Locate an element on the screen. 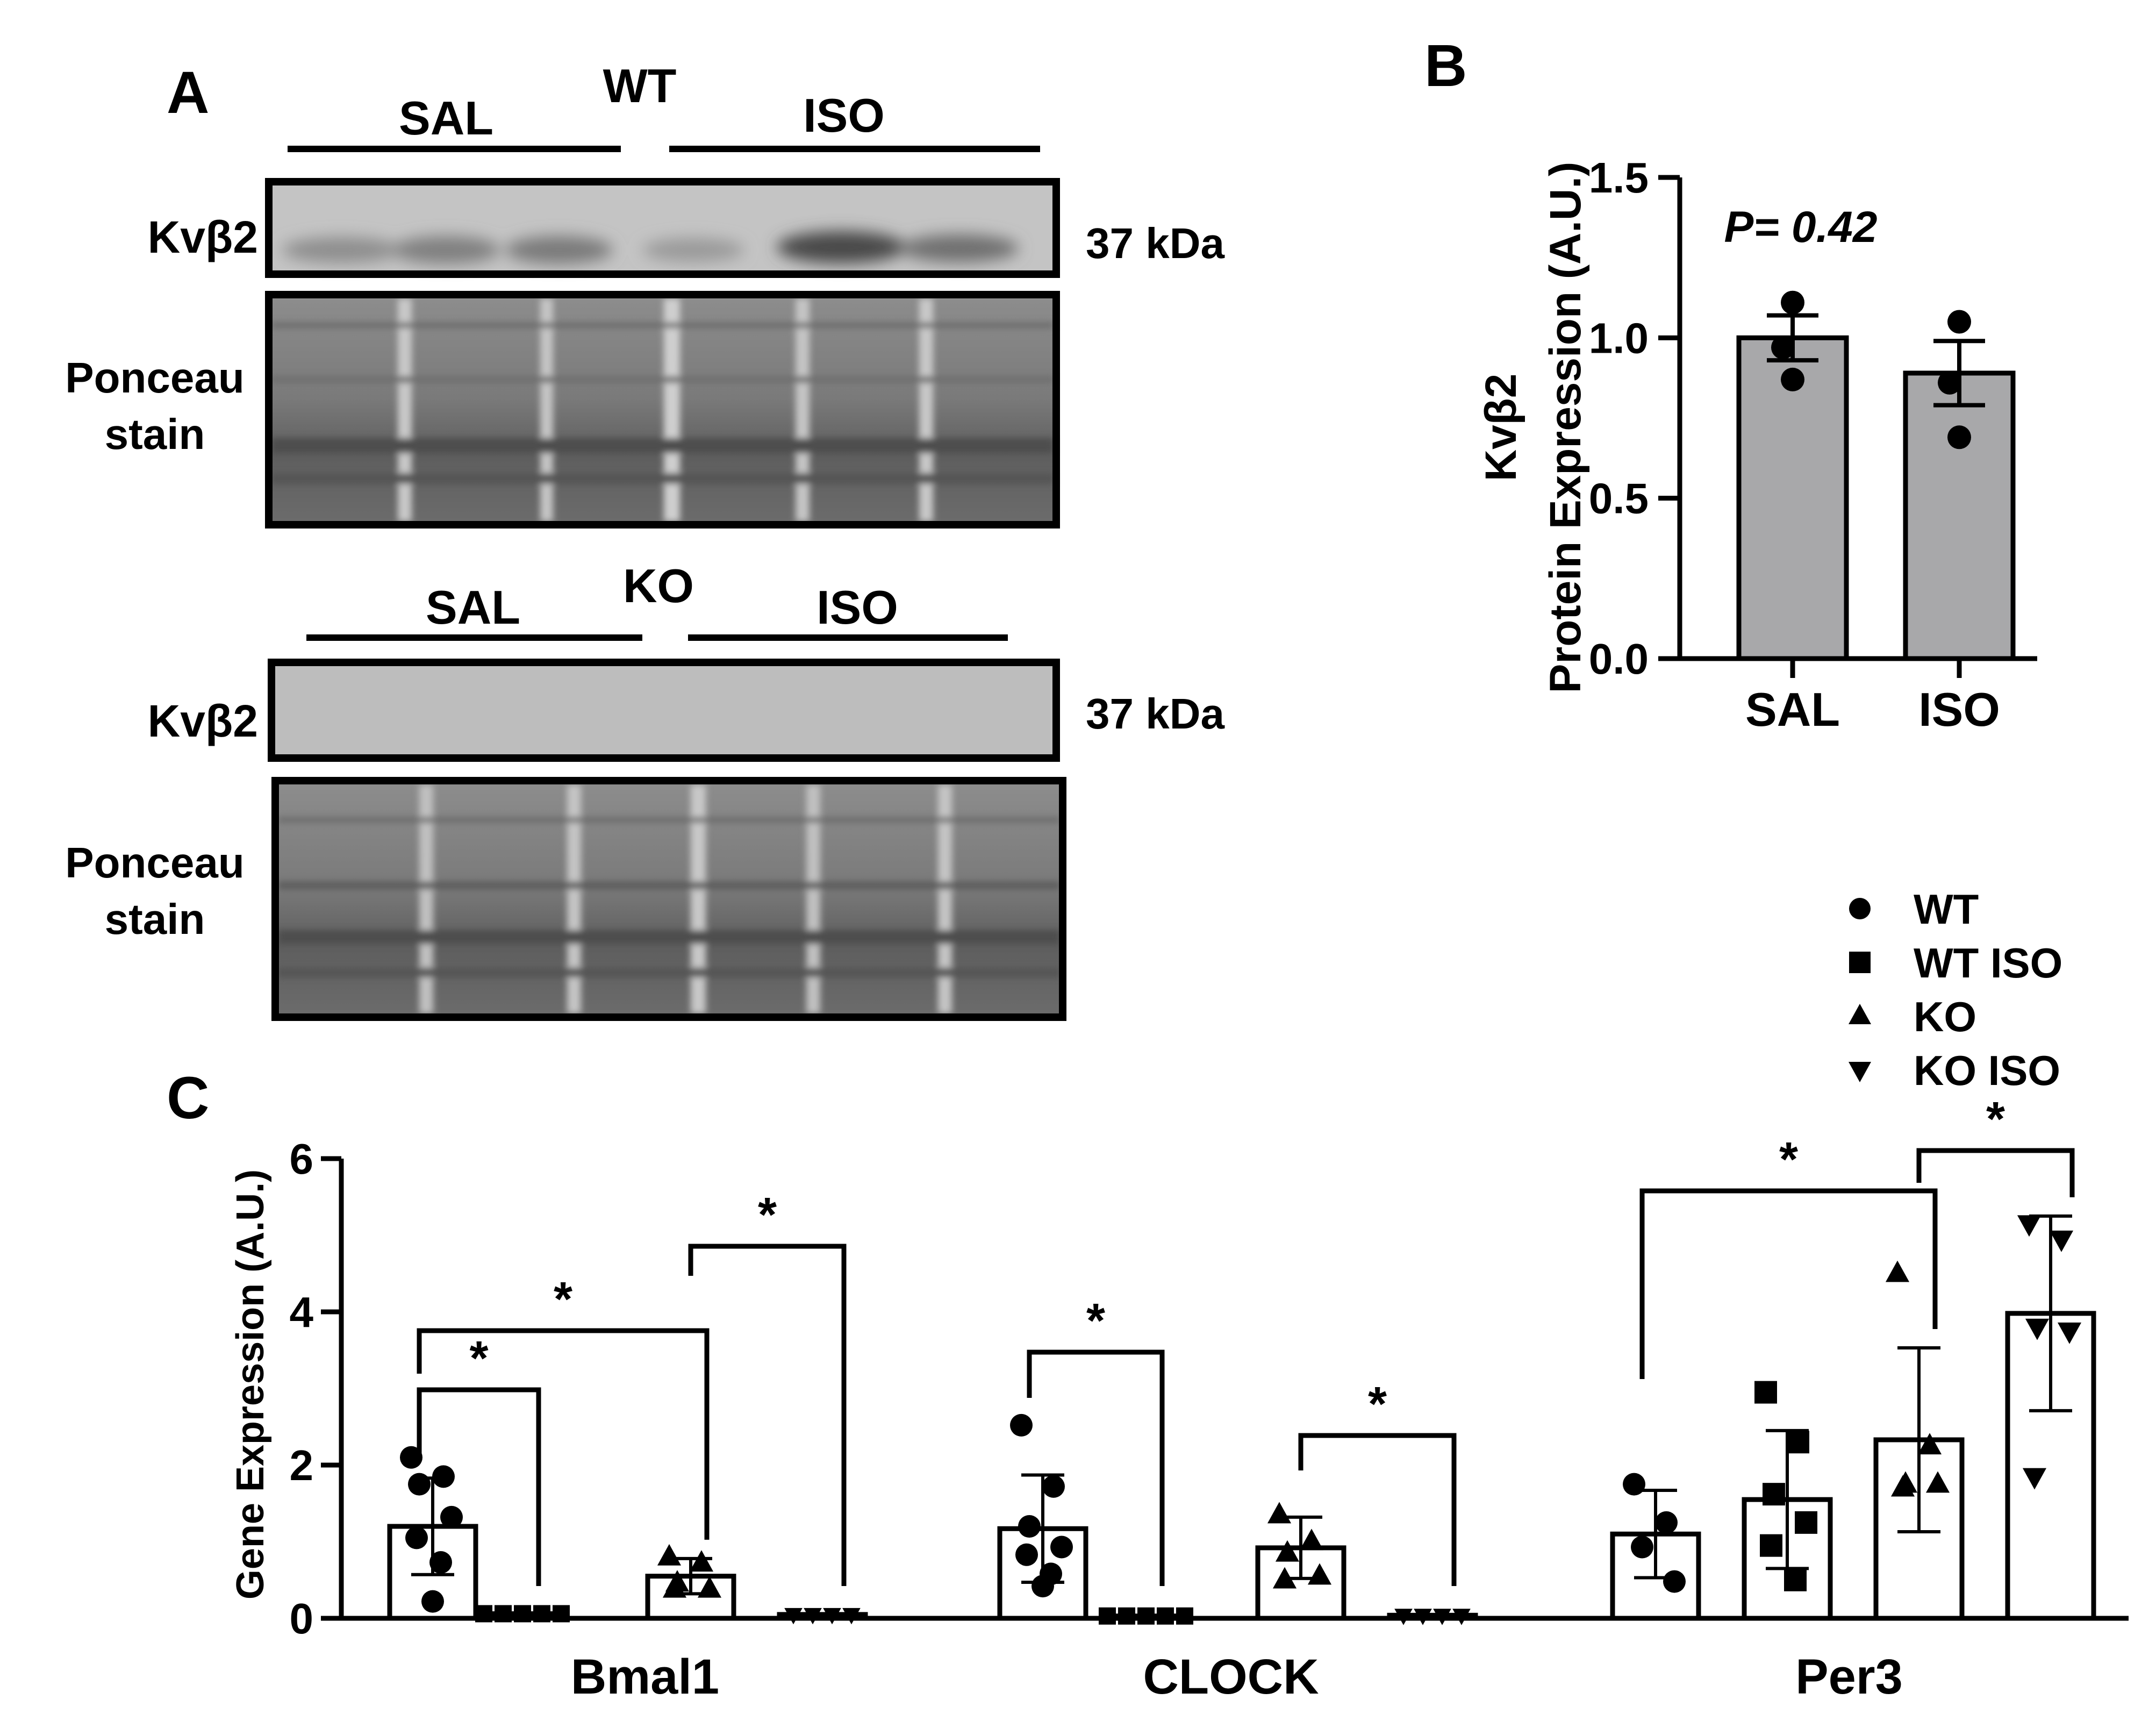 This screenshot has width=2156, height=1714. y-tick-label-0: 0.0 is located at coordinates (1619, 659).